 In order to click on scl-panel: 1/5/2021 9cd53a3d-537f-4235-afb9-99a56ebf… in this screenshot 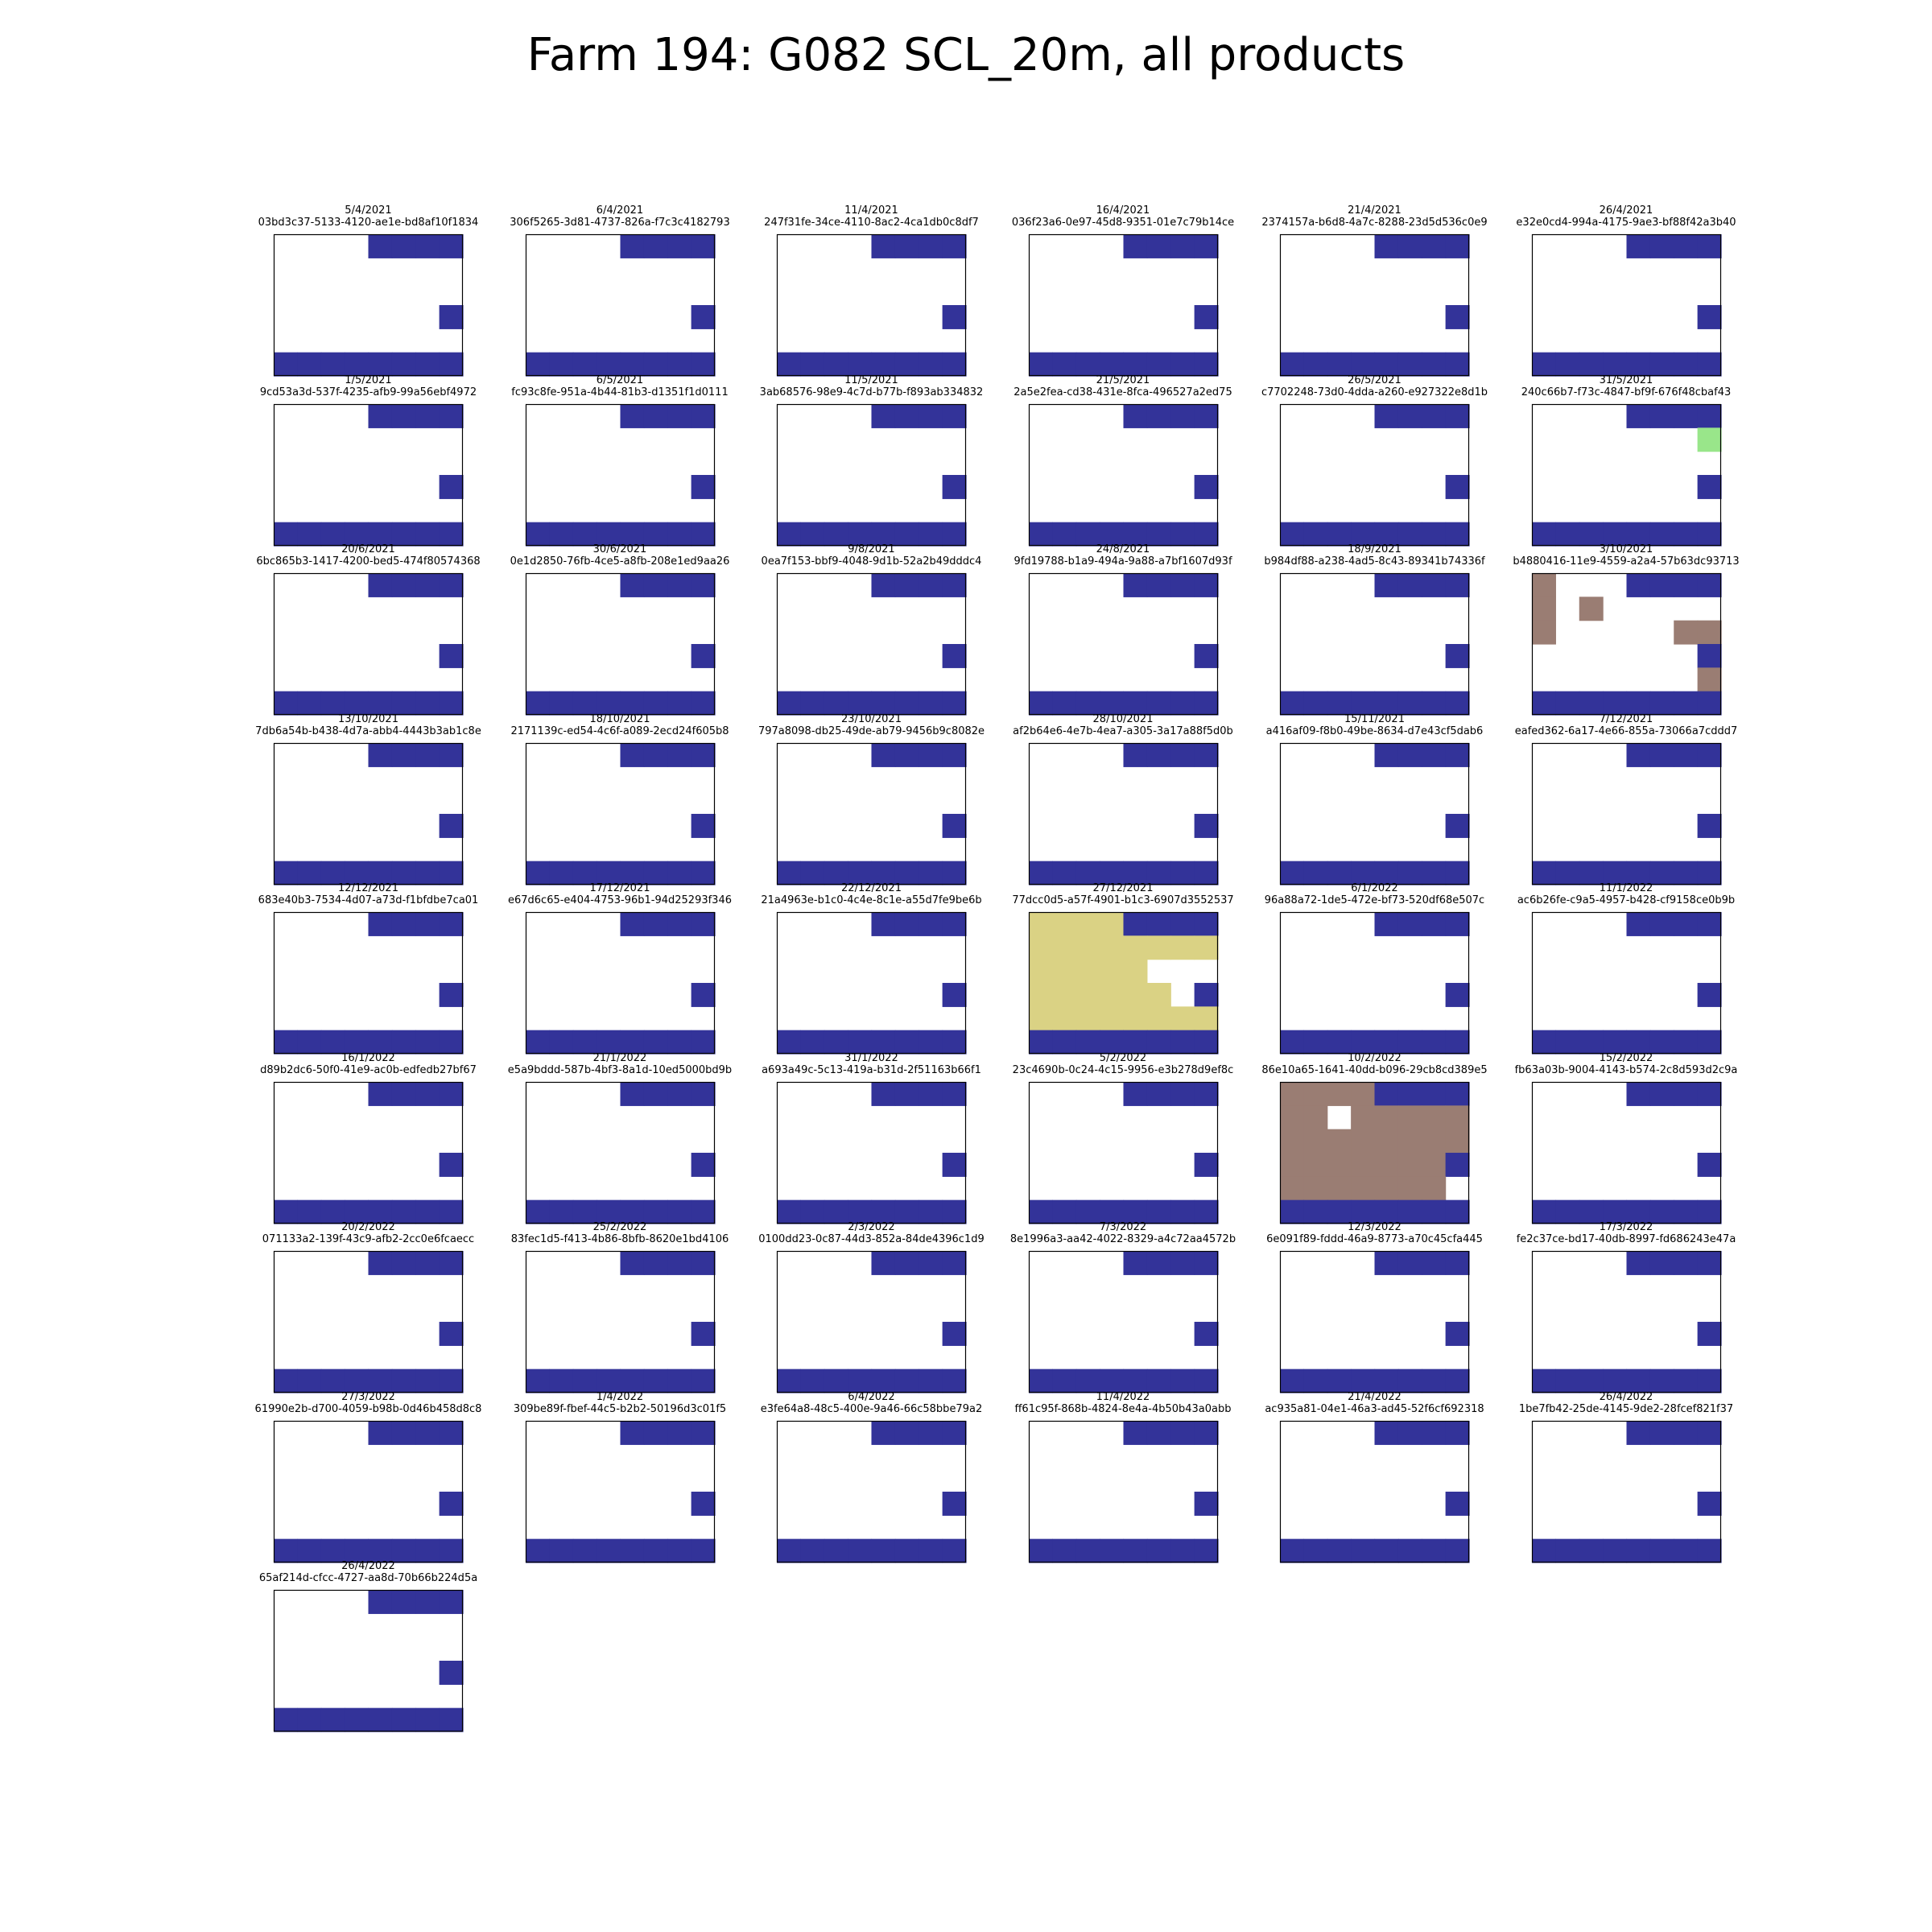, I will do `click(368, 460)`.